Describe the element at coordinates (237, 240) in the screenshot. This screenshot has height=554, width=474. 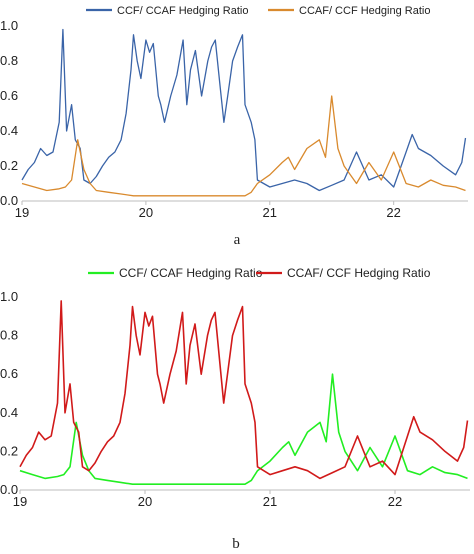
I see `panel-label: a` at that location.